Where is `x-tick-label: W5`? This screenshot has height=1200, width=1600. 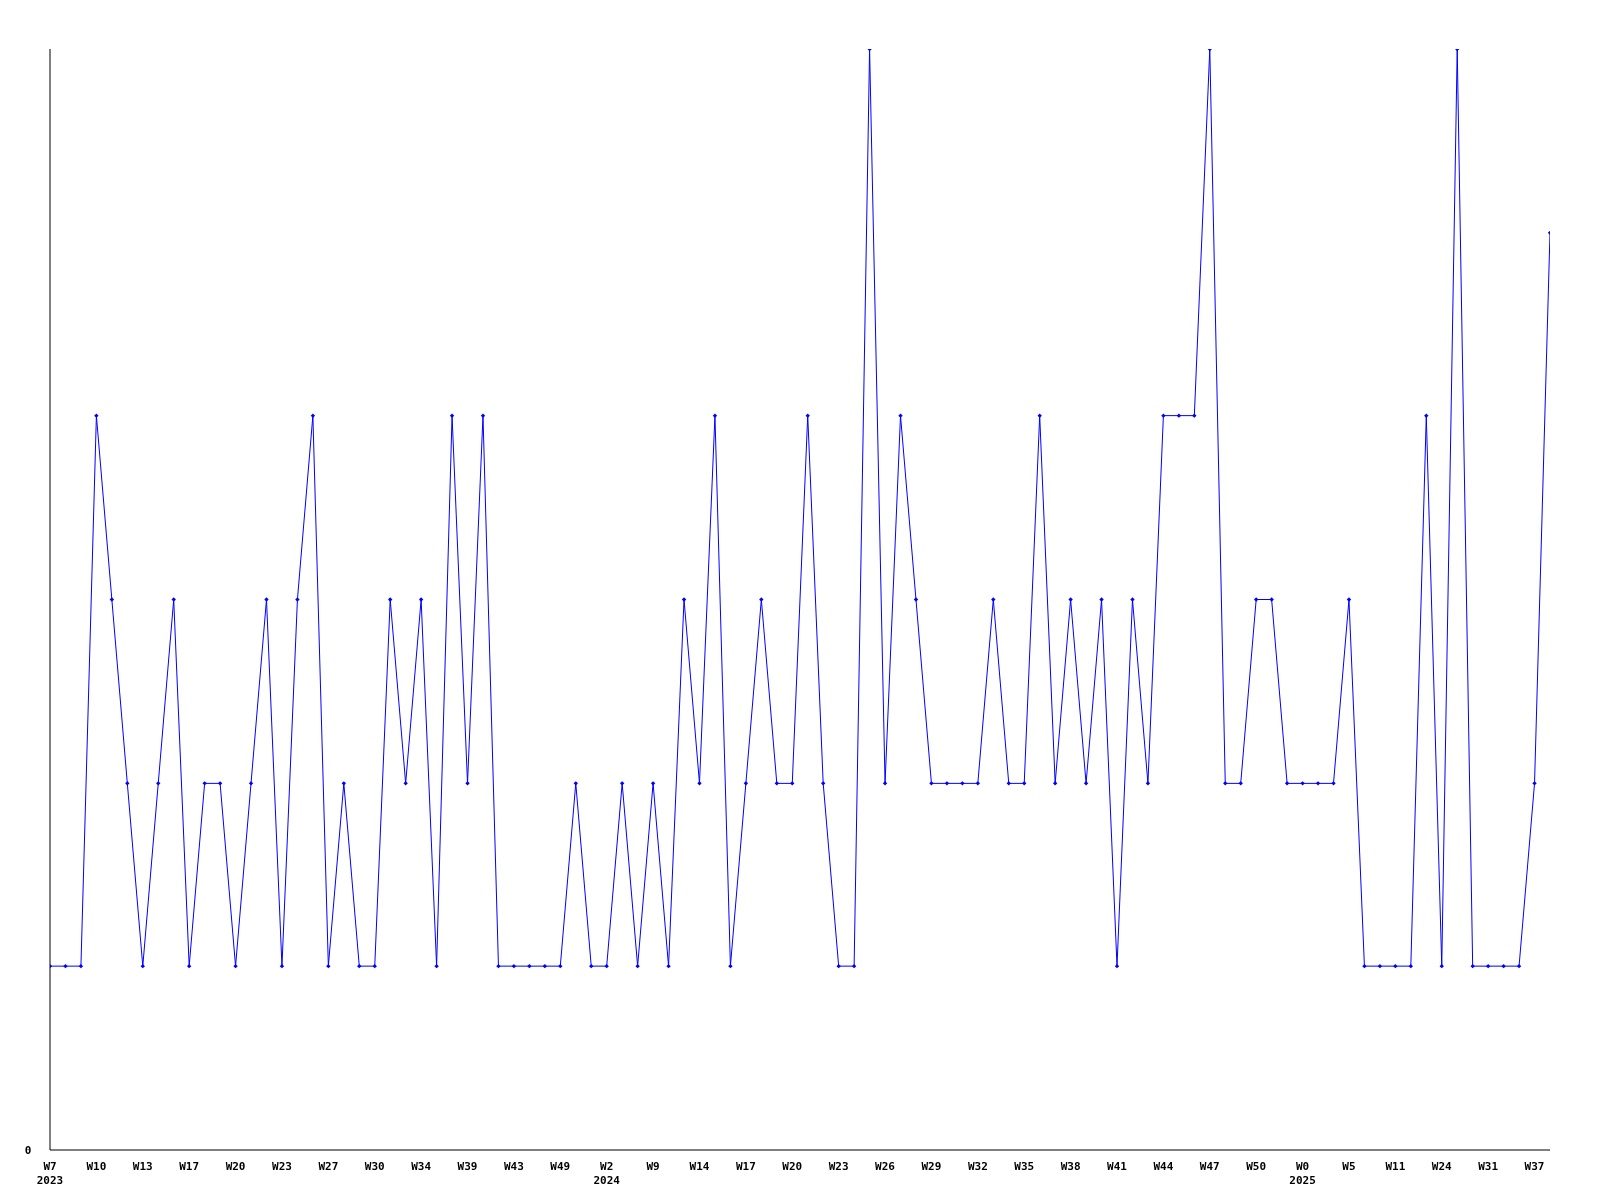 x-tick-label: W5 is located at coordinates (1349, 1166).